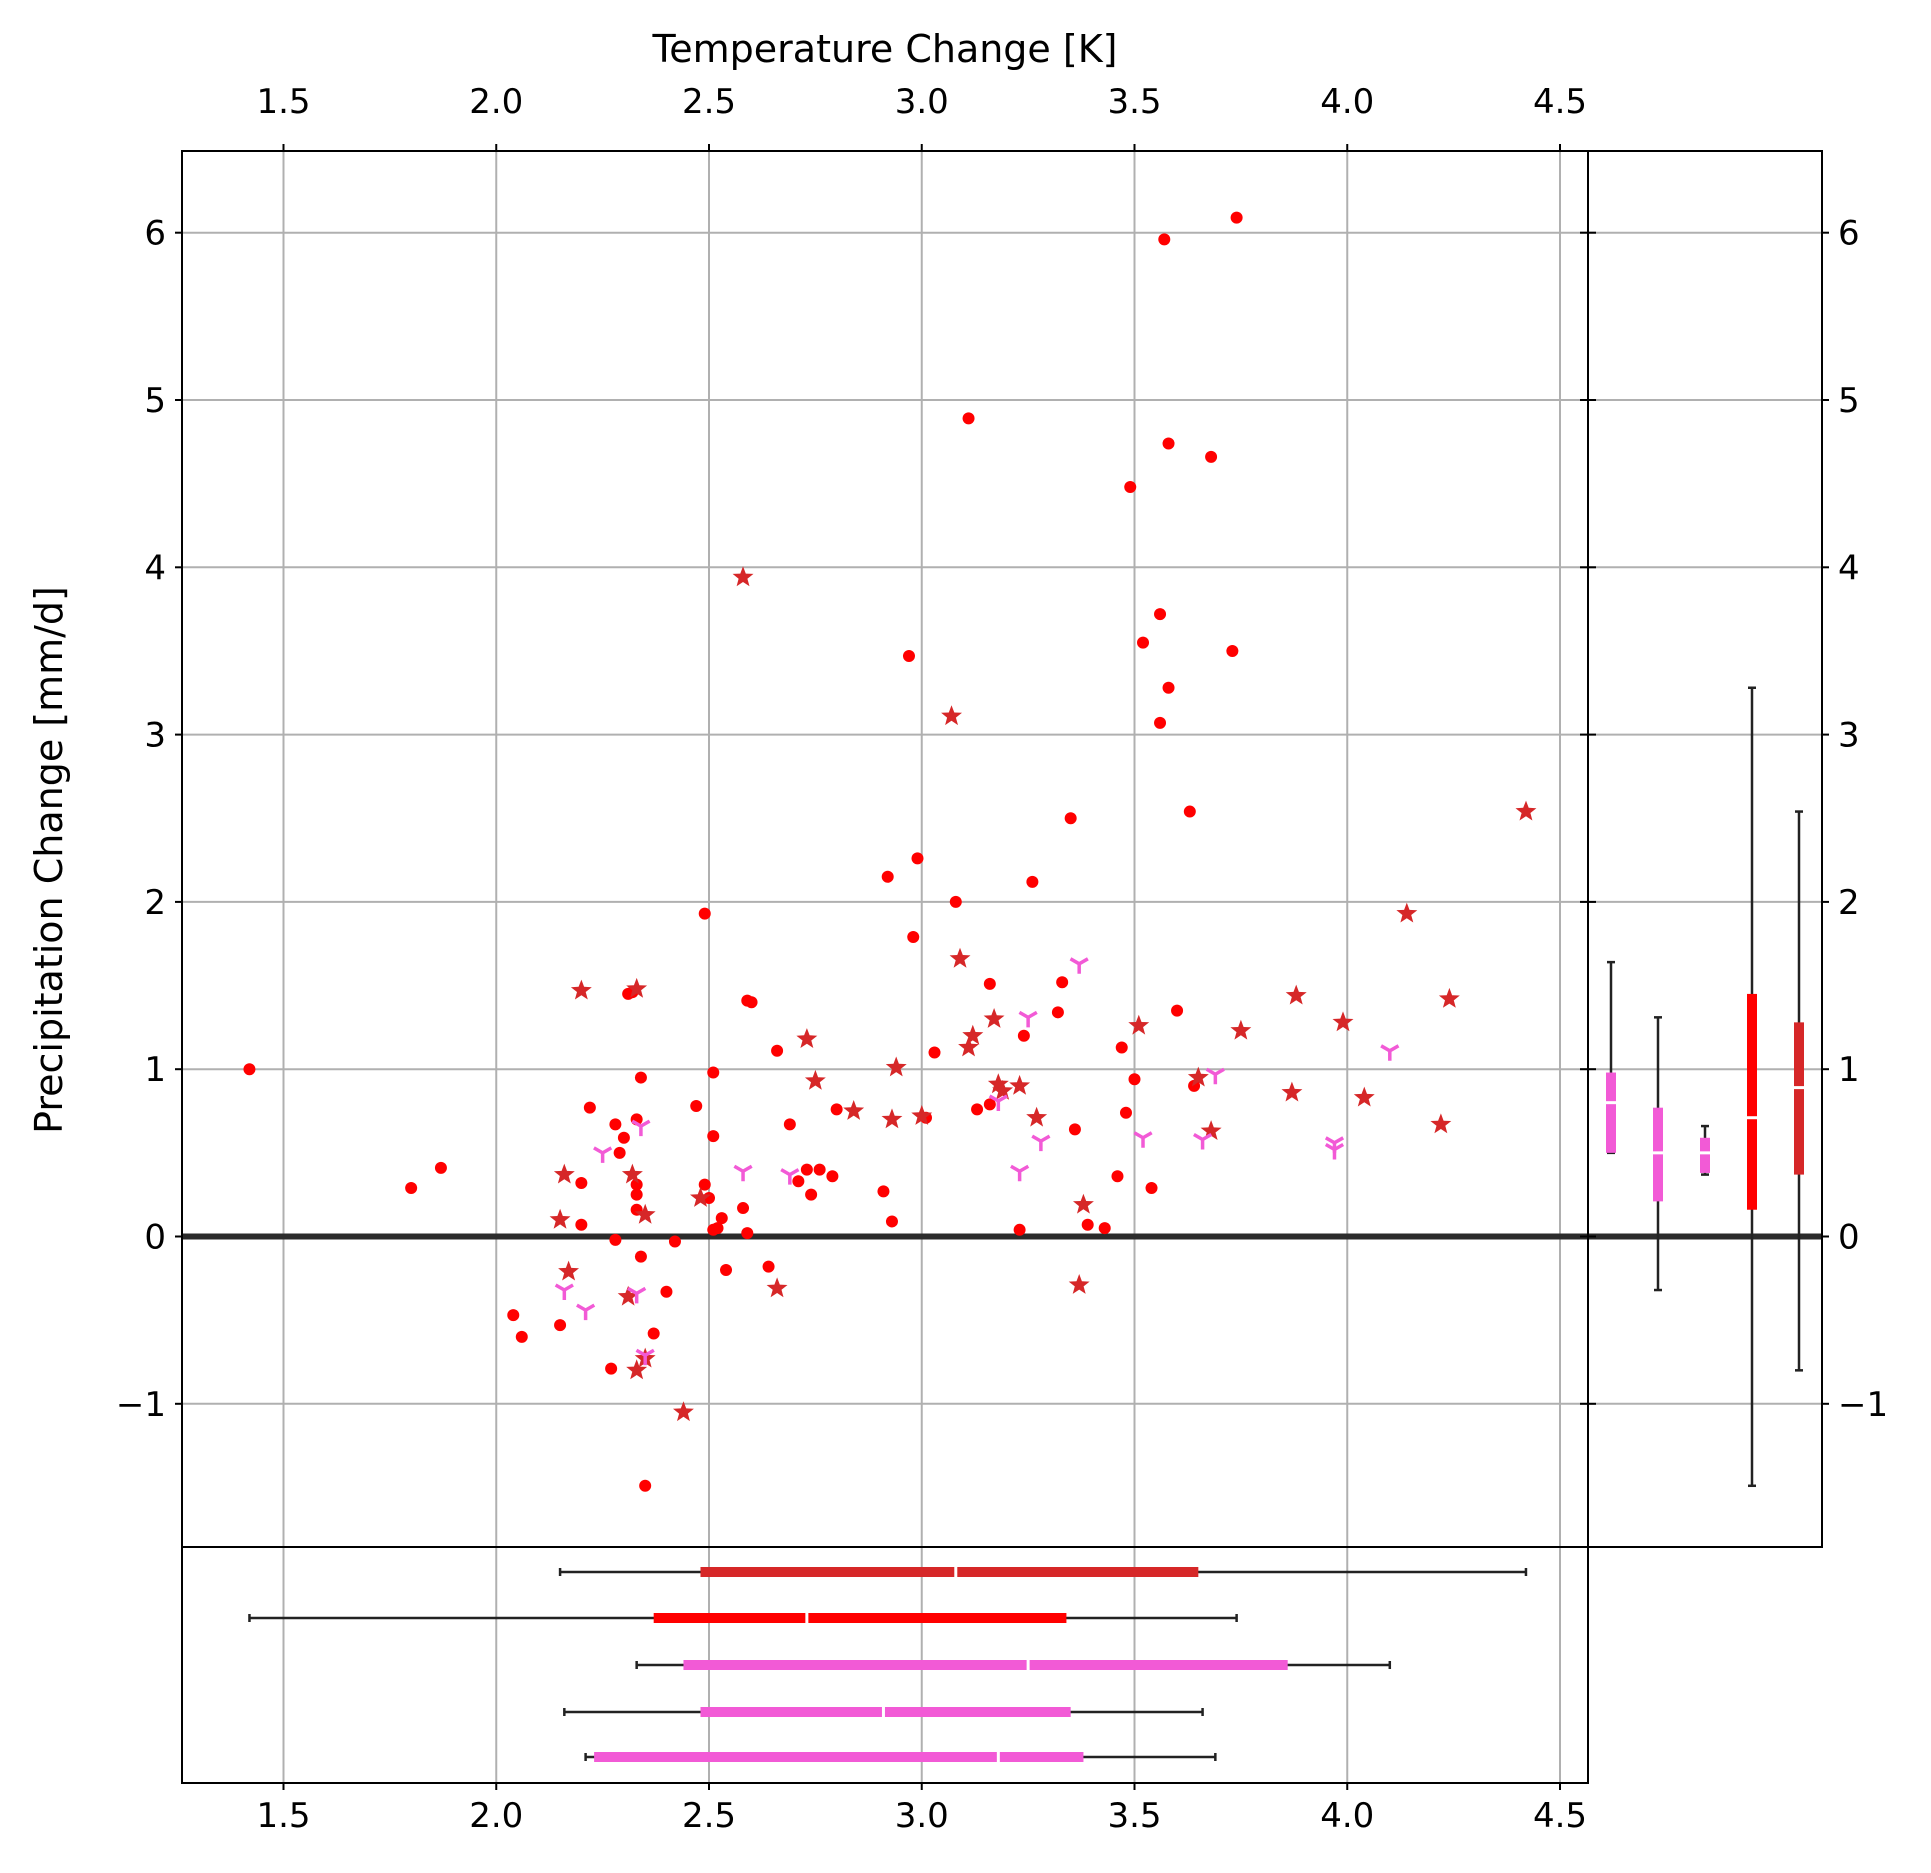 The width and height of the screenshot is (1931, 1873). What do you see at coordinates (885, 1665) in the screenshot?
I see `bottom-axes-frame` at bounding box center [885, 1665].